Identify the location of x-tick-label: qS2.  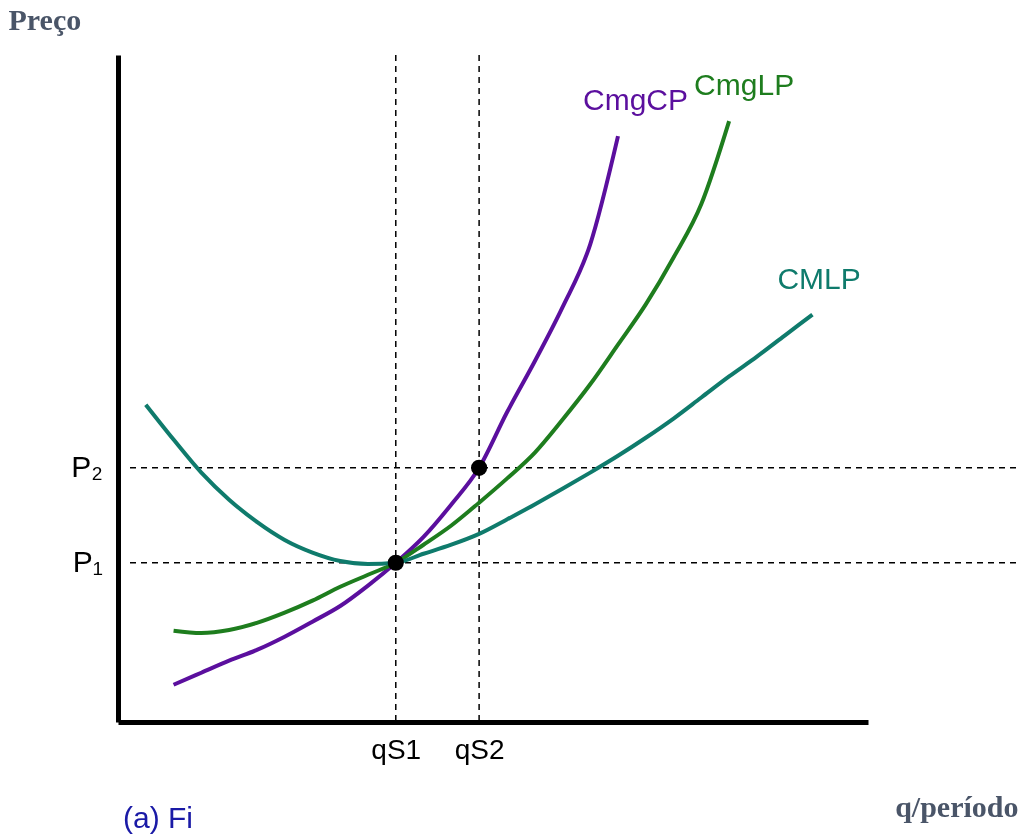
(479, 749).